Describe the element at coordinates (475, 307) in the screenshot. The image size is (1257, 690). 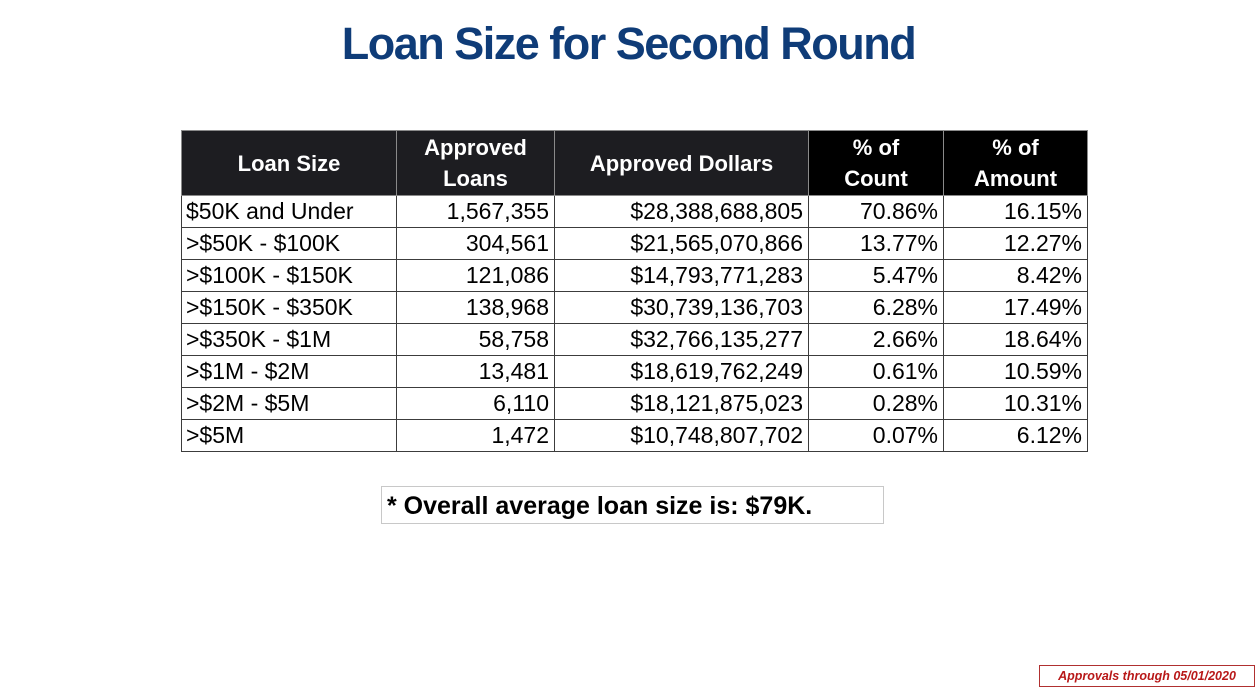
I see `cell-approved-loans: 138,968` at that location.